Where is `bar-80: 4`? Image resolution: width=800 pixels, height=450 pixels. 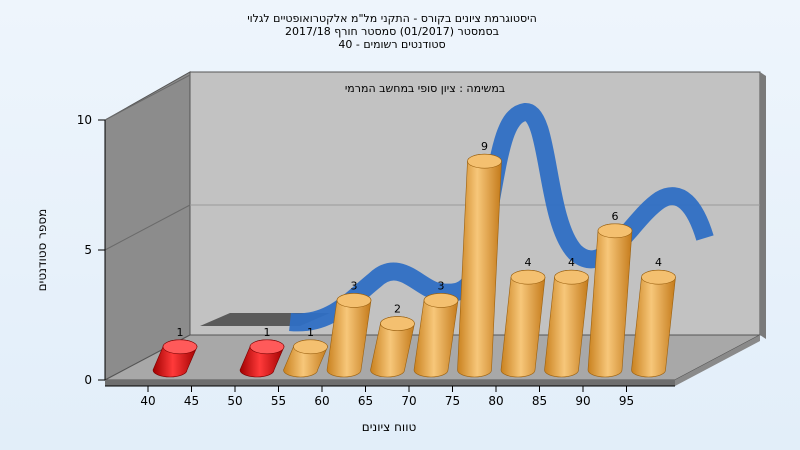
bar-80: 4 is located at coordinates (523, 317).